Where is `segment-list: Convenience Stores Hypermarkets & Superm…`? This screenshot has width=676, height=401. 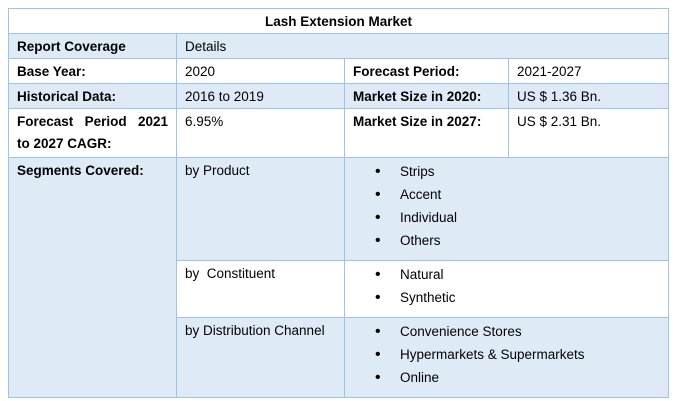
segment-list: Convenience Stores Hypermarkets & Superm… is located at coordinates (506, 354).